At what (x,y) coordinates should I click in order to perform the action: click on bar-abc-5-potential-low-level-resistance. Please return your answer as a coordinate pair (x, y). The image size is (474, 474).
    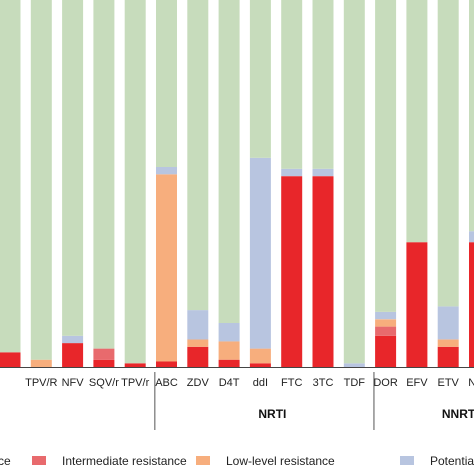
    Looking at the image, I should click on (166, 171).